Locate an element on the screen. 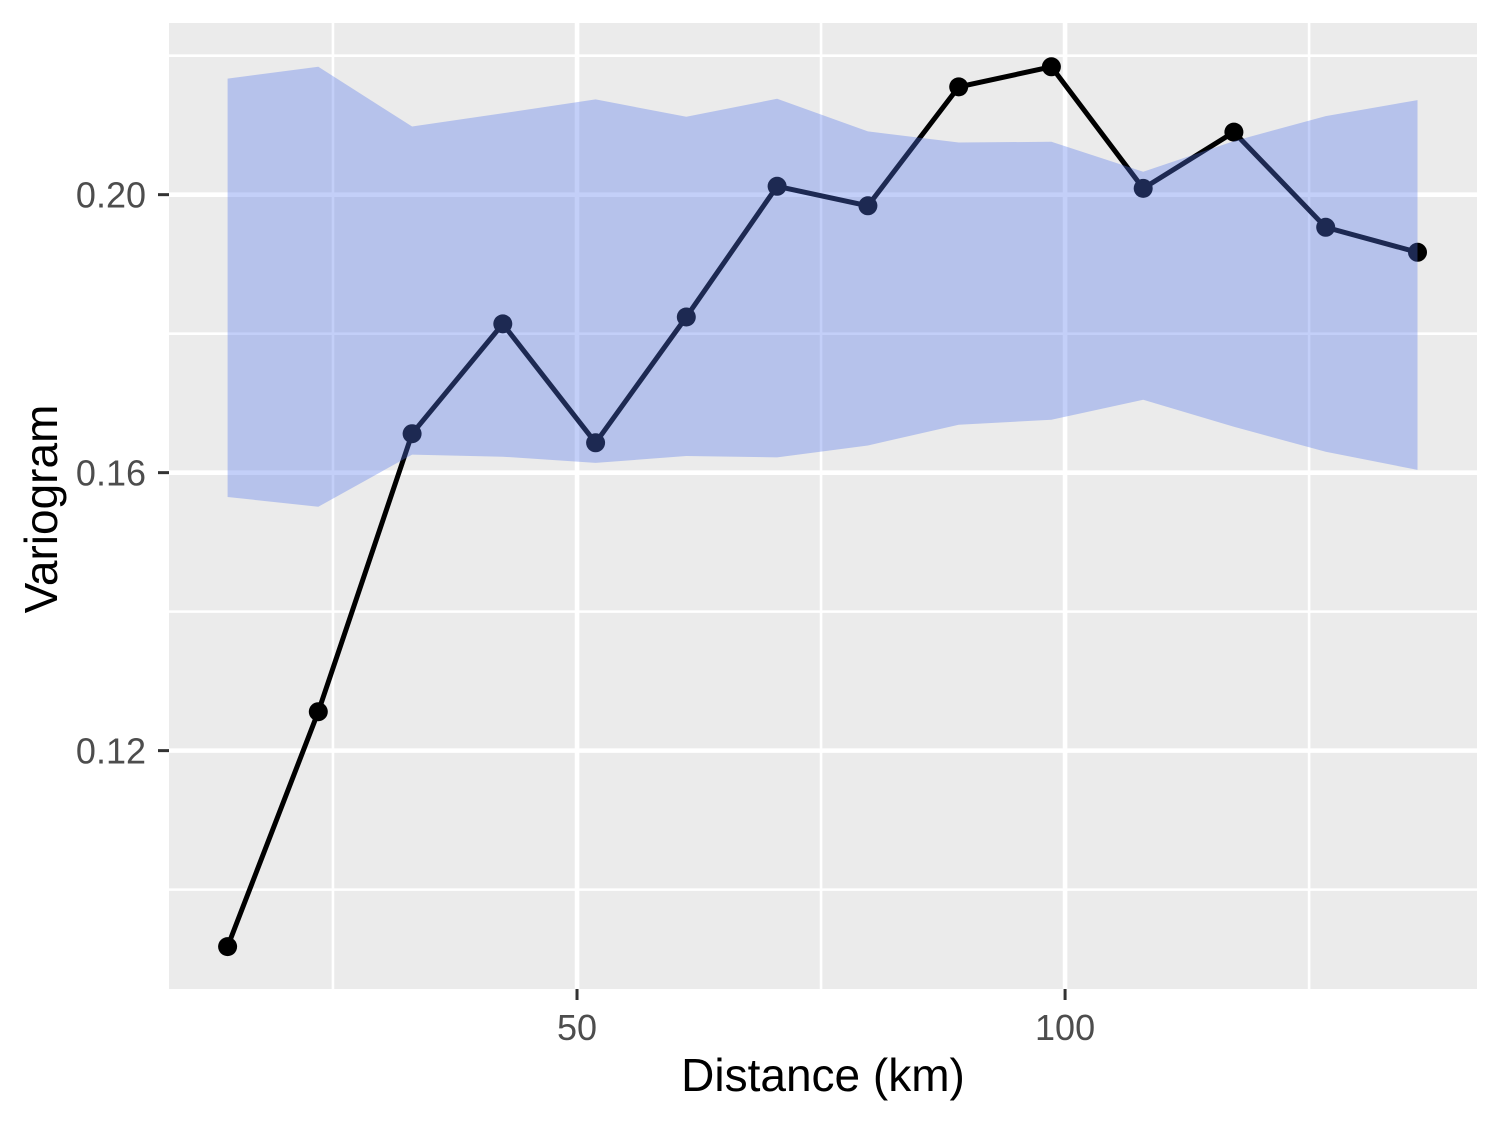  x-tick-label: 50 is located at coordinates (577, 1027).